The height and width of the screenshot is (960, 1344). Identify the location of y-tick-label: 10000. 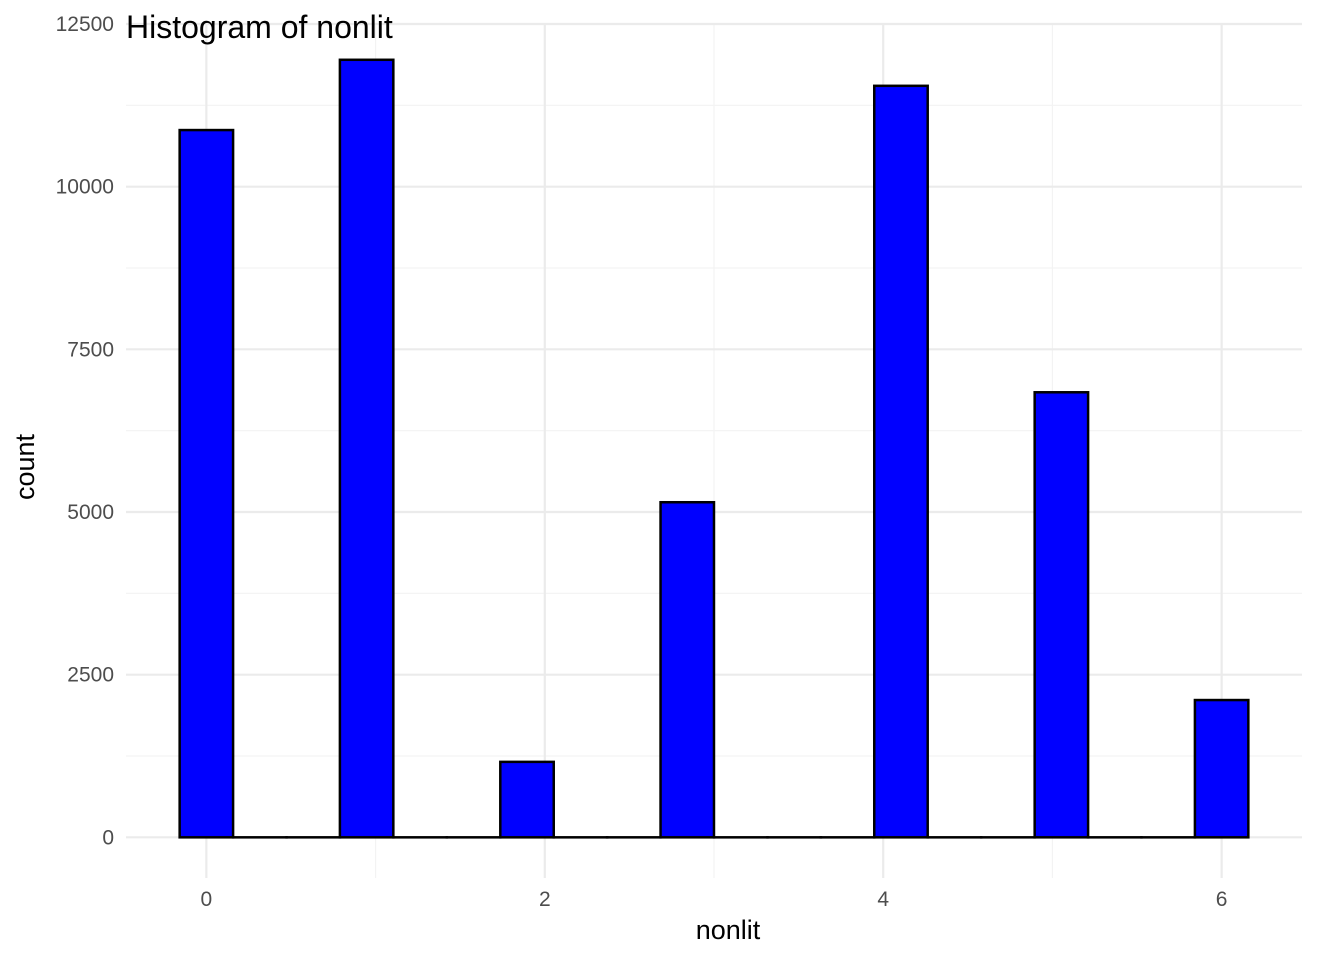
(85, 187).